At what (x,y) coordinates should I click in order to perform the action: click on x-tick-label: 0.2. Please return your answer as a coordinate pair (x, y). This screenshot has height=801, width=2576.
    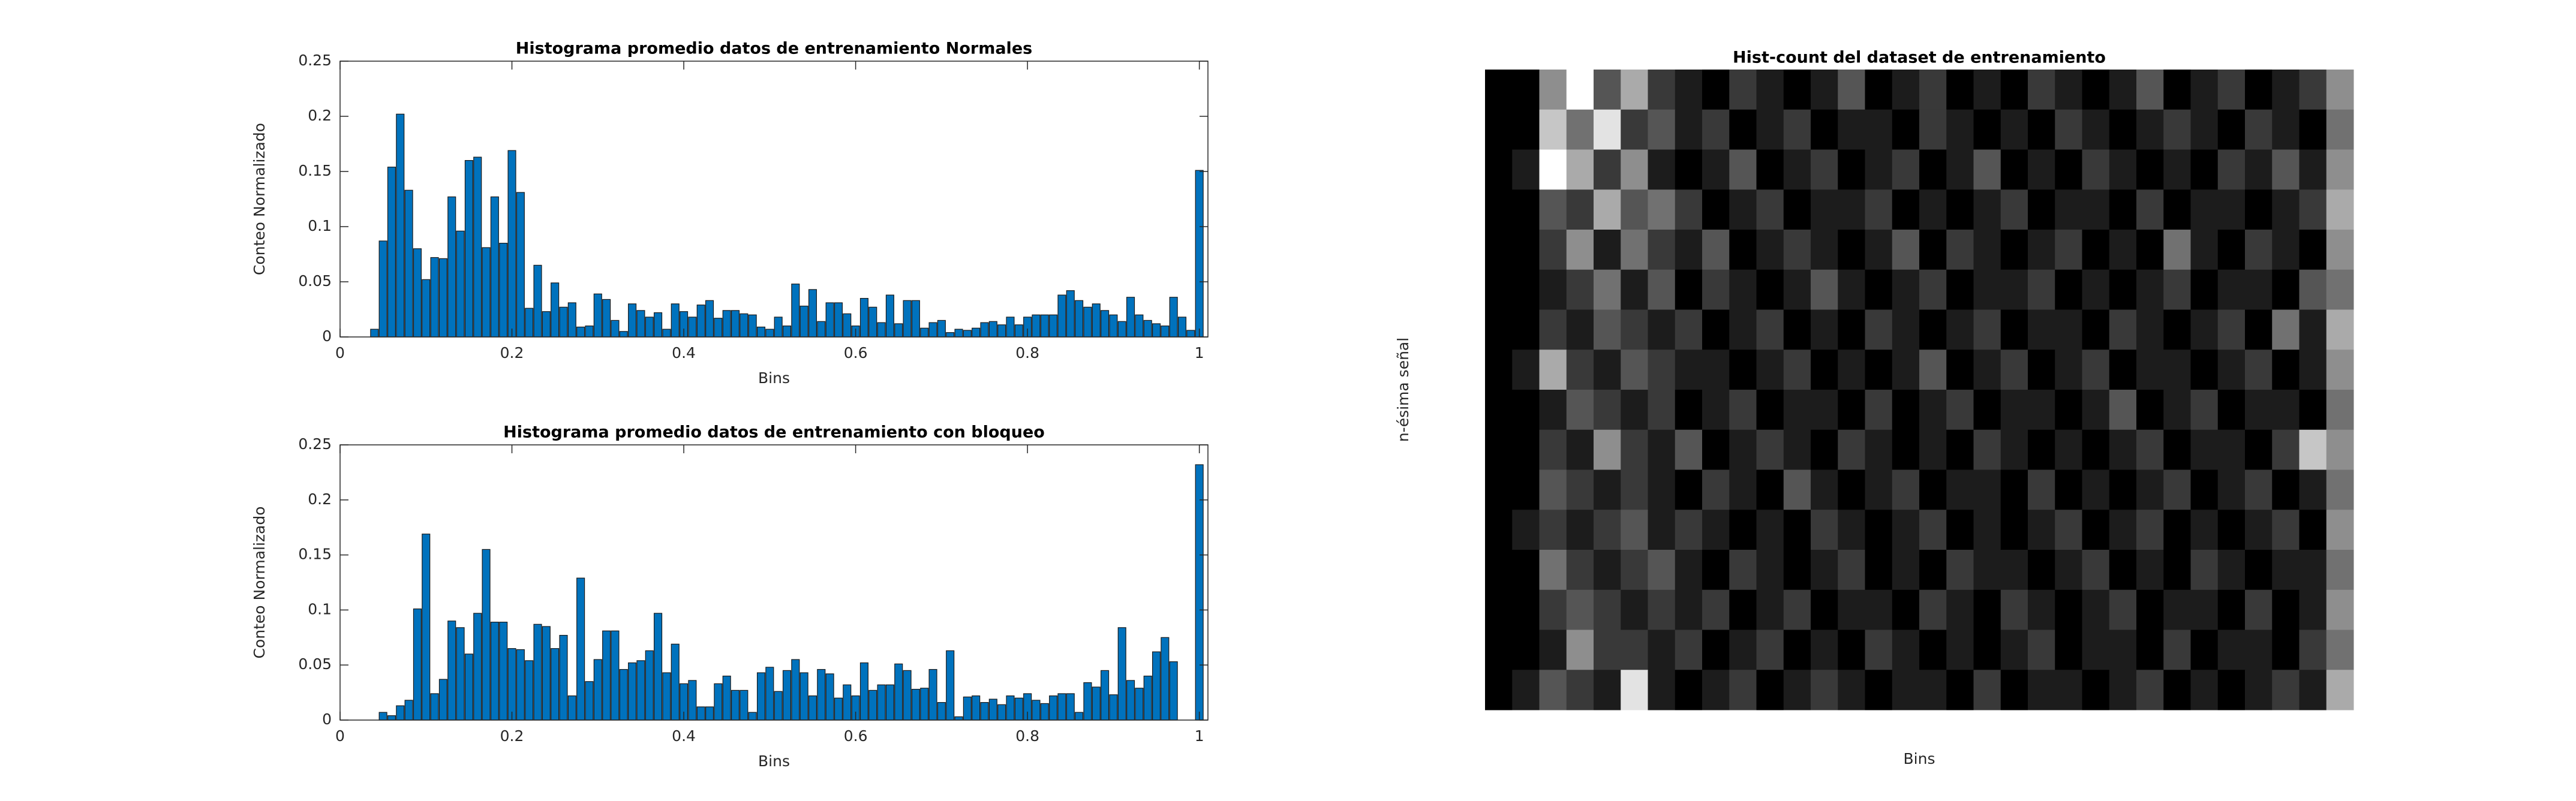
    Looking at the image, I should click on (512, 353).